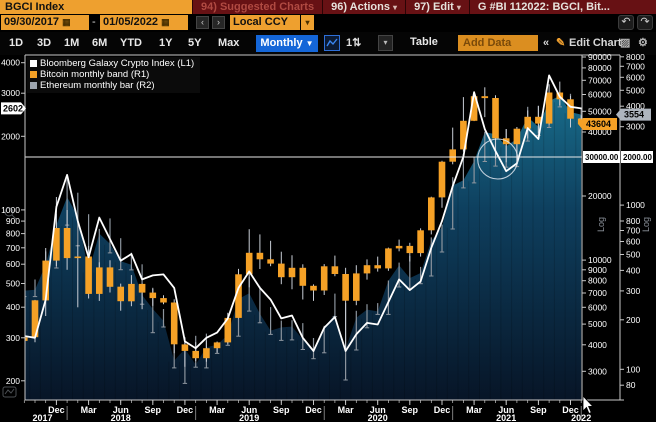 This screenshot has width=656, height=422. What do you see at coordinates (13, 248) in the screenshot?
I see `svg-text: 700` at bounding box center [13, 248].